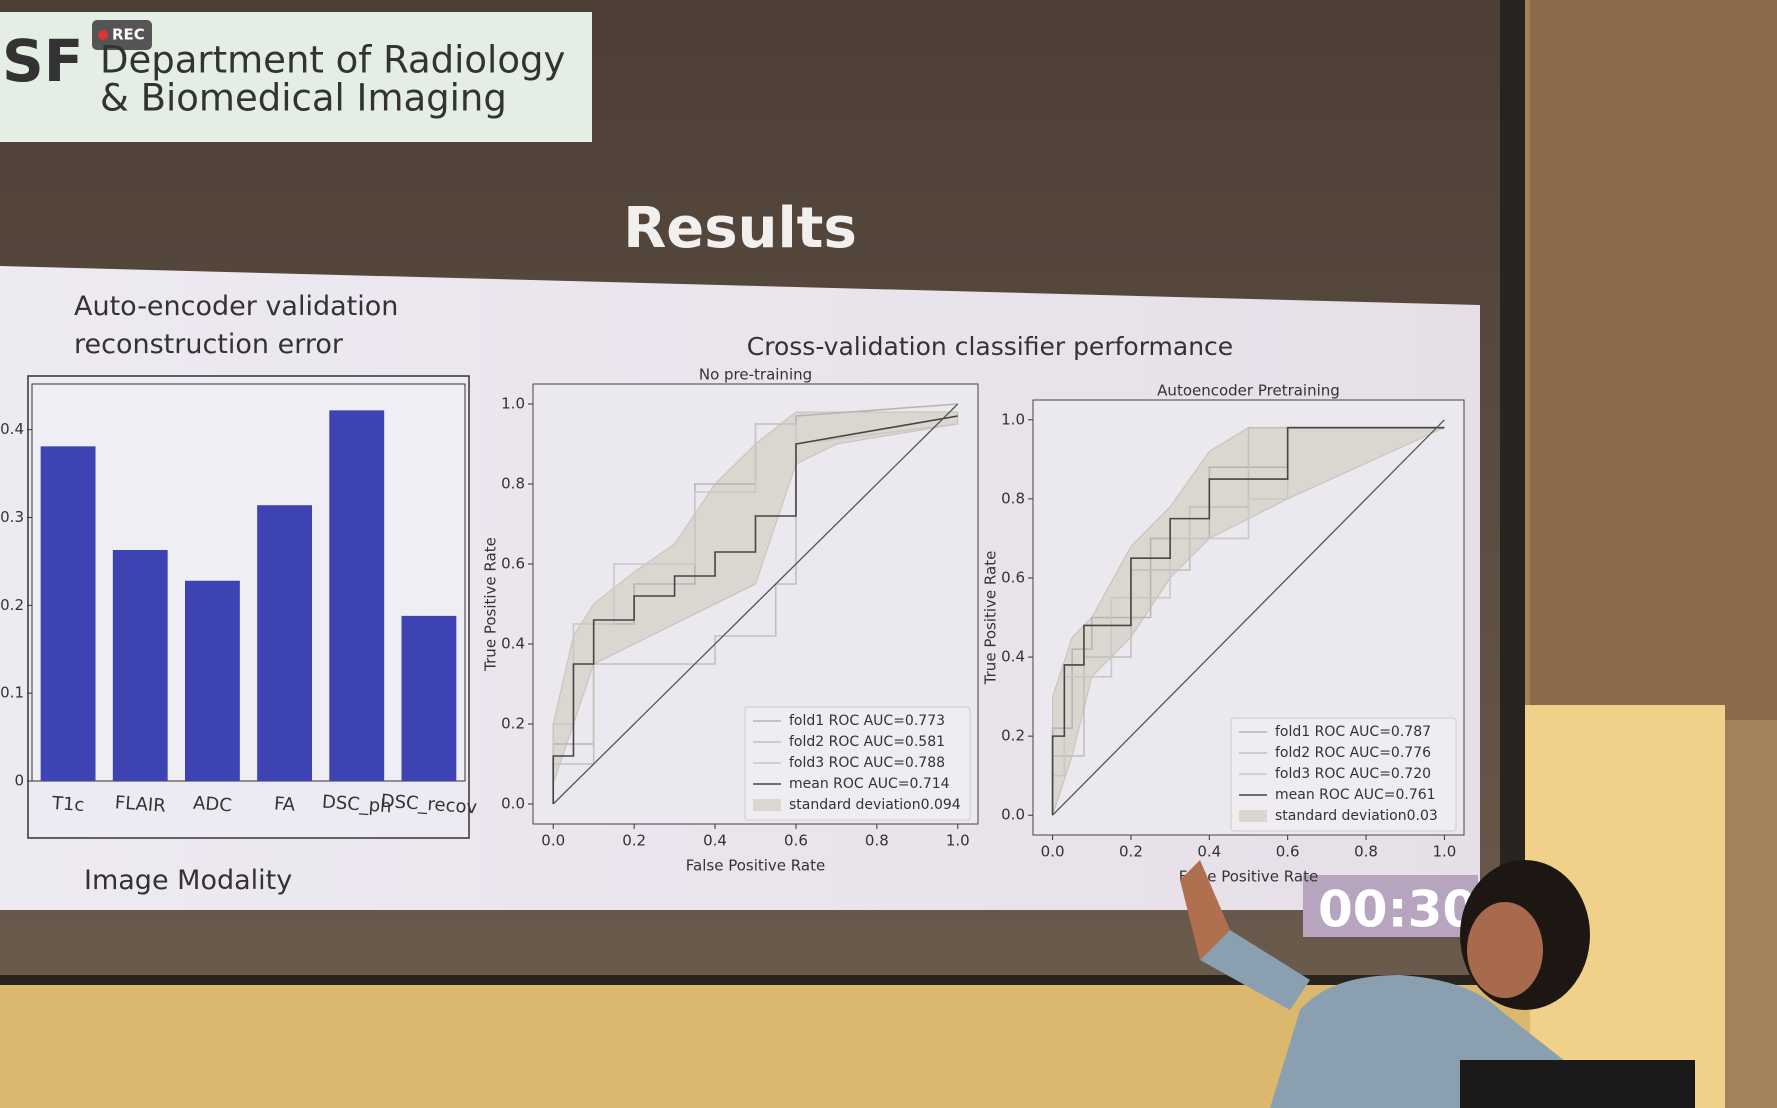 The width and height of the screenshot is (1777, 1108). I want to click on legend-label: fold3 ROC AUC=0.788, so click(867, 763).